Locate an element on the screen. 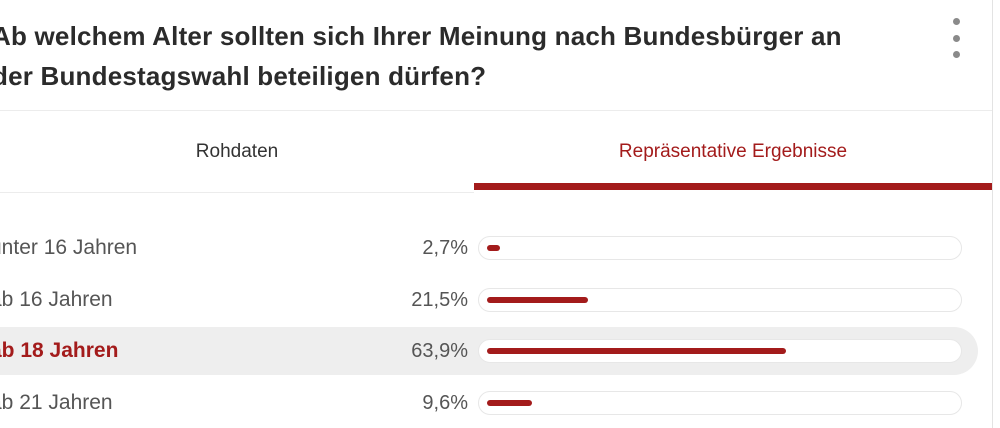  result-label: ab 21 Jahren is located at coordinates (56, 402).